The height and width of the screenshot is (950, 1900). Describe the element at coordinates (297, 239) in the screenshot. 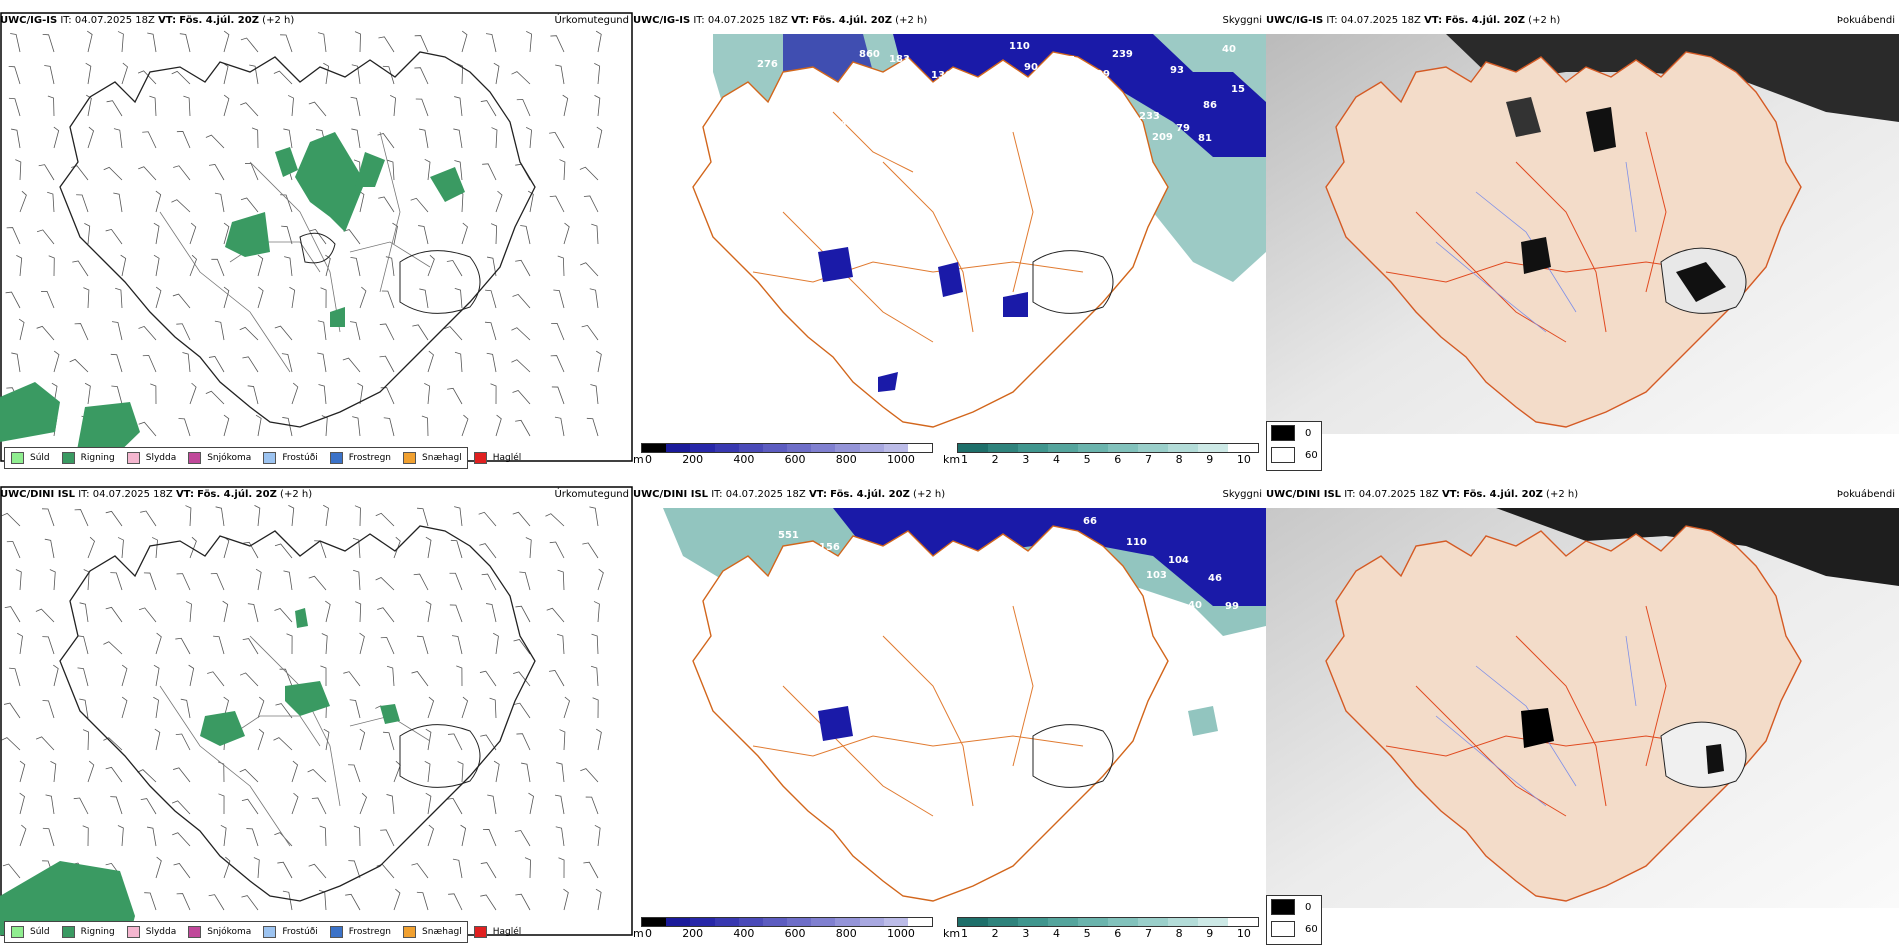

I see `iceland-outline` at that location.